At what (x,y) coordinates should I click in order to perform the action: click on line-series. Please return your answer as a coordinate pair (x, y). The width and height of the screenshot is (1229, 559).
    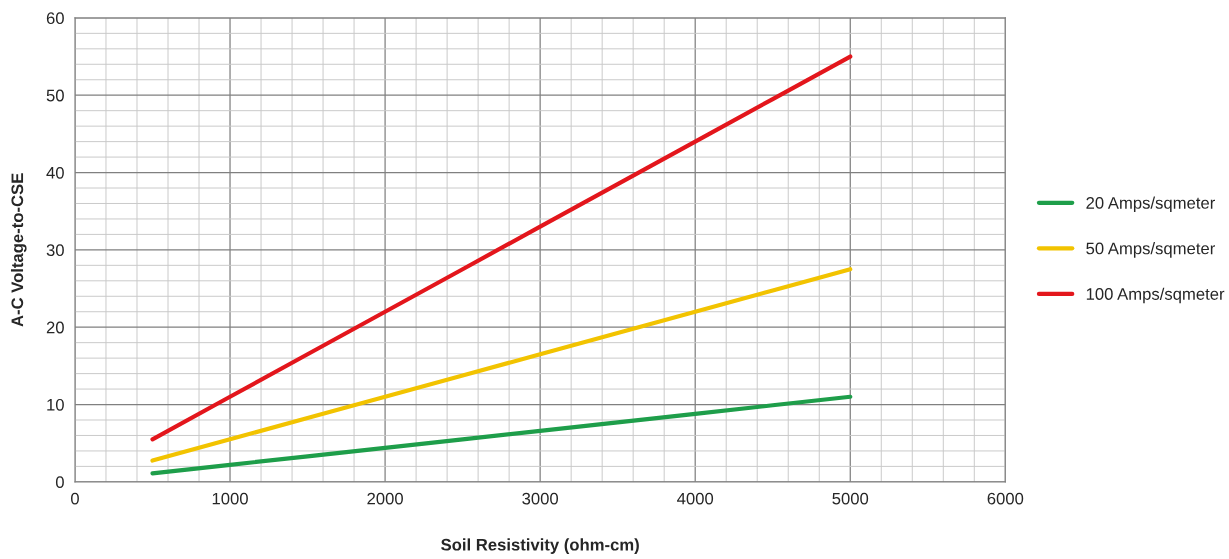
    Looking at the image, I should click on (501, 435).